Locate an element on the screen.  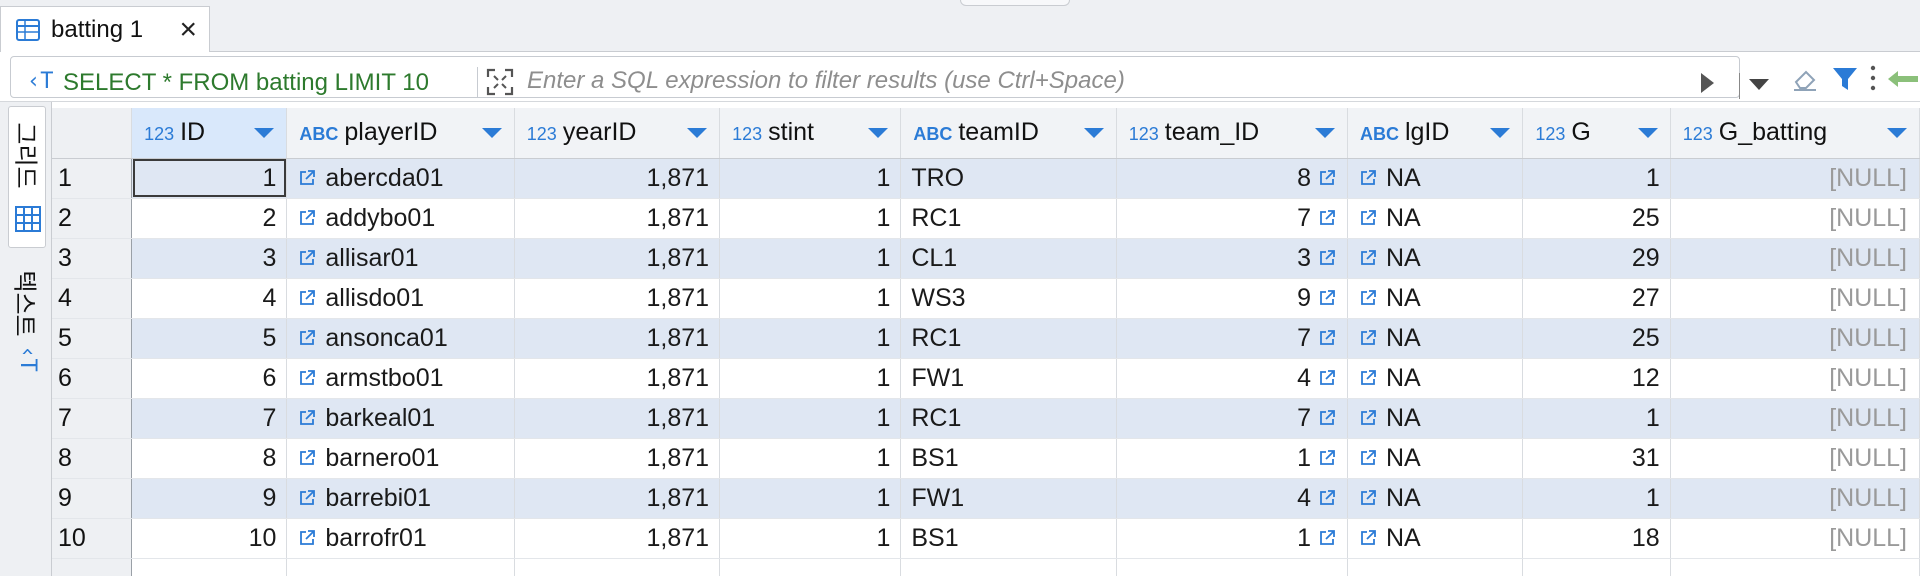
cell-ID: 1 is located at coordinates (209, 178).